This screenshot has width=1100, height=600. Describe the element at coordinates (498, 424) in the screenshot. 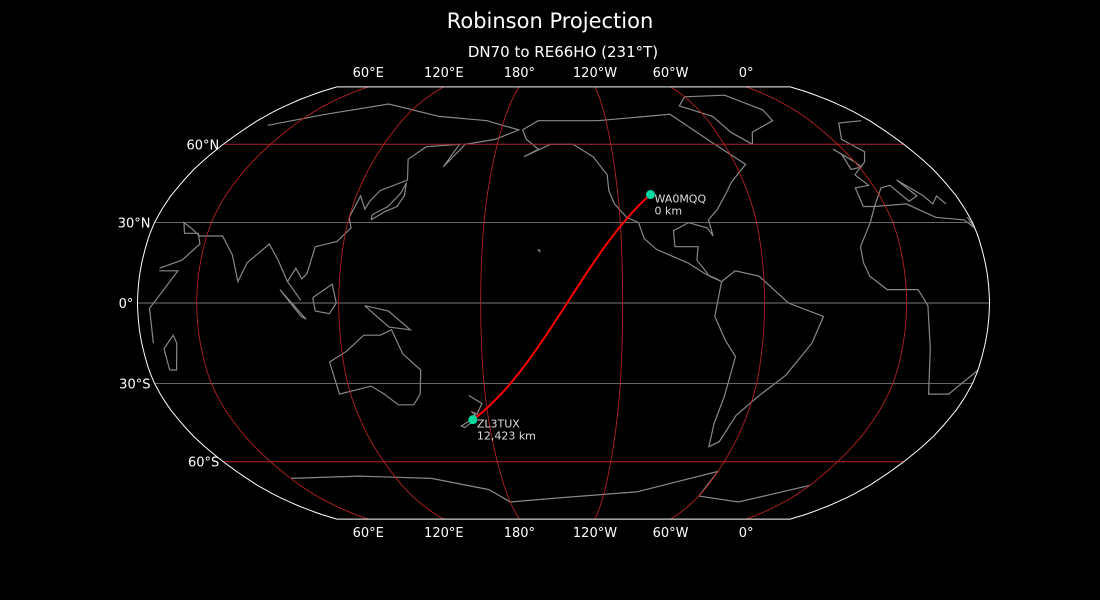

I see `station-callsign: ZL3TUX` at that location.